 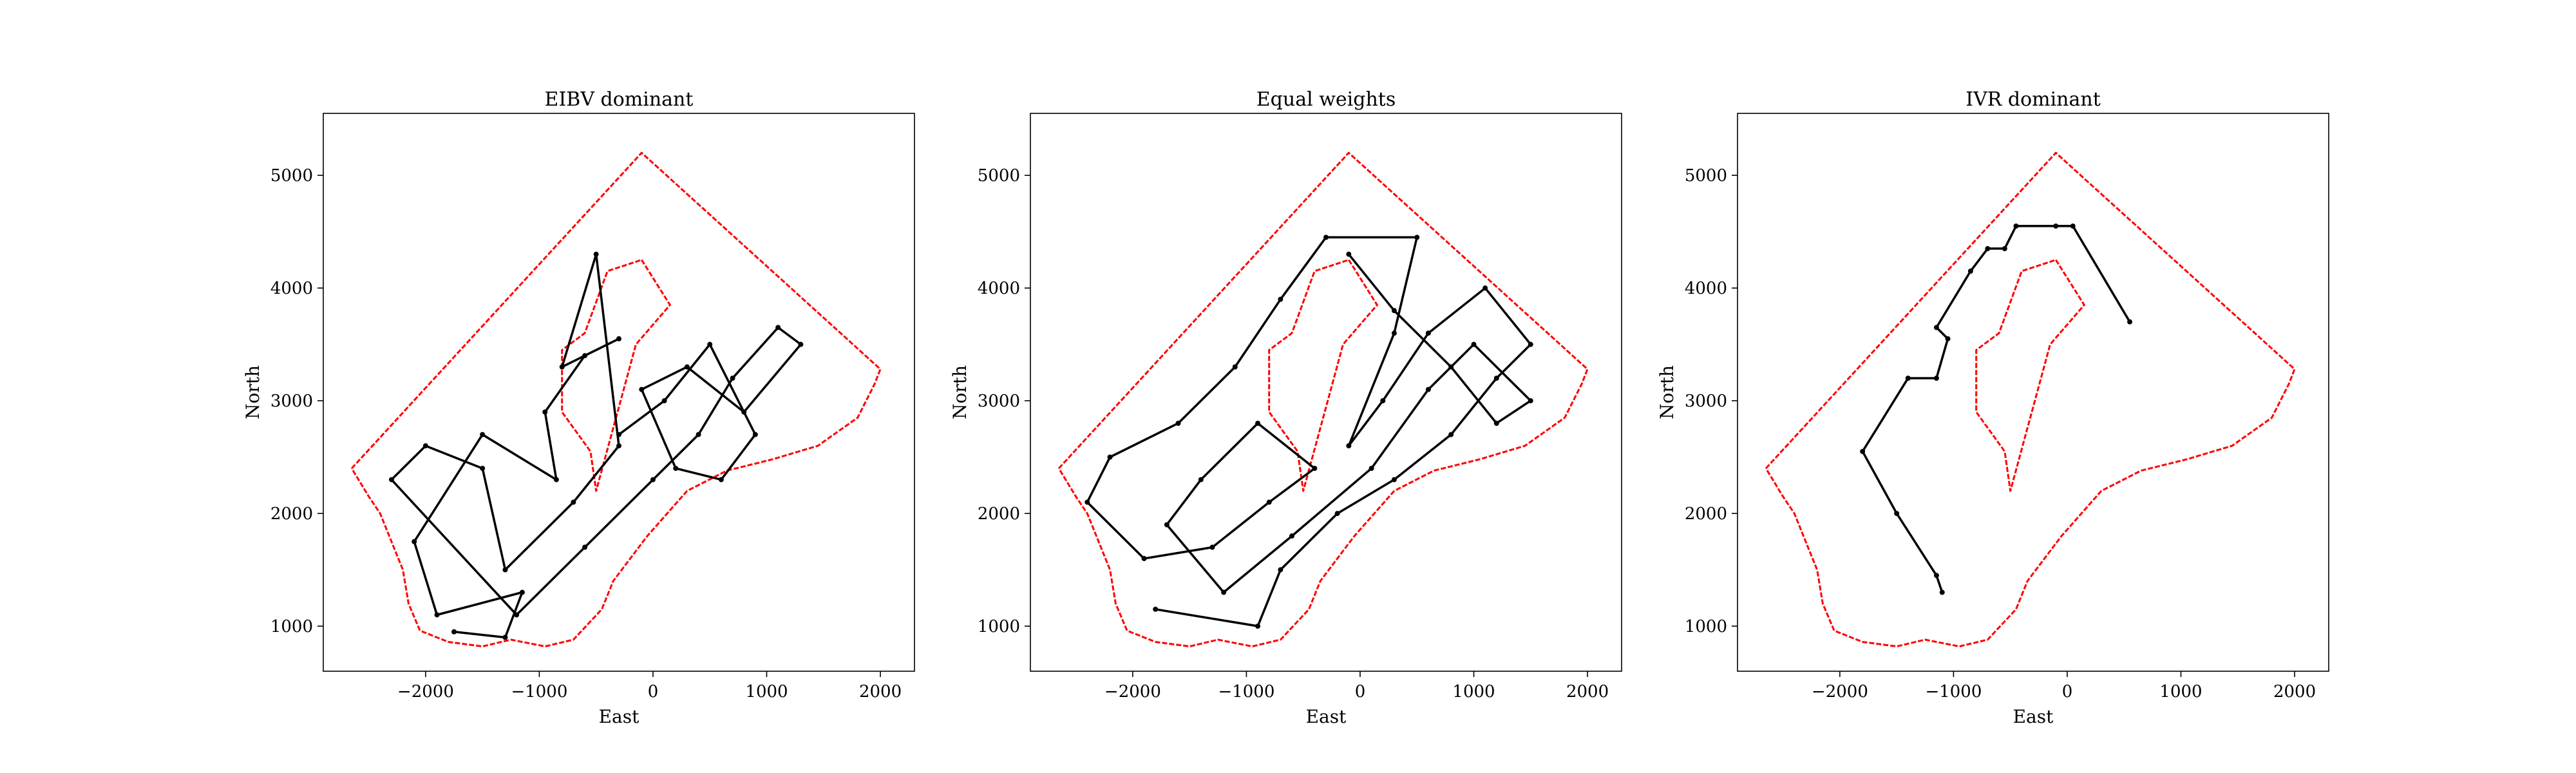 I want to click on series-line-path, so click(x=596, y=446).